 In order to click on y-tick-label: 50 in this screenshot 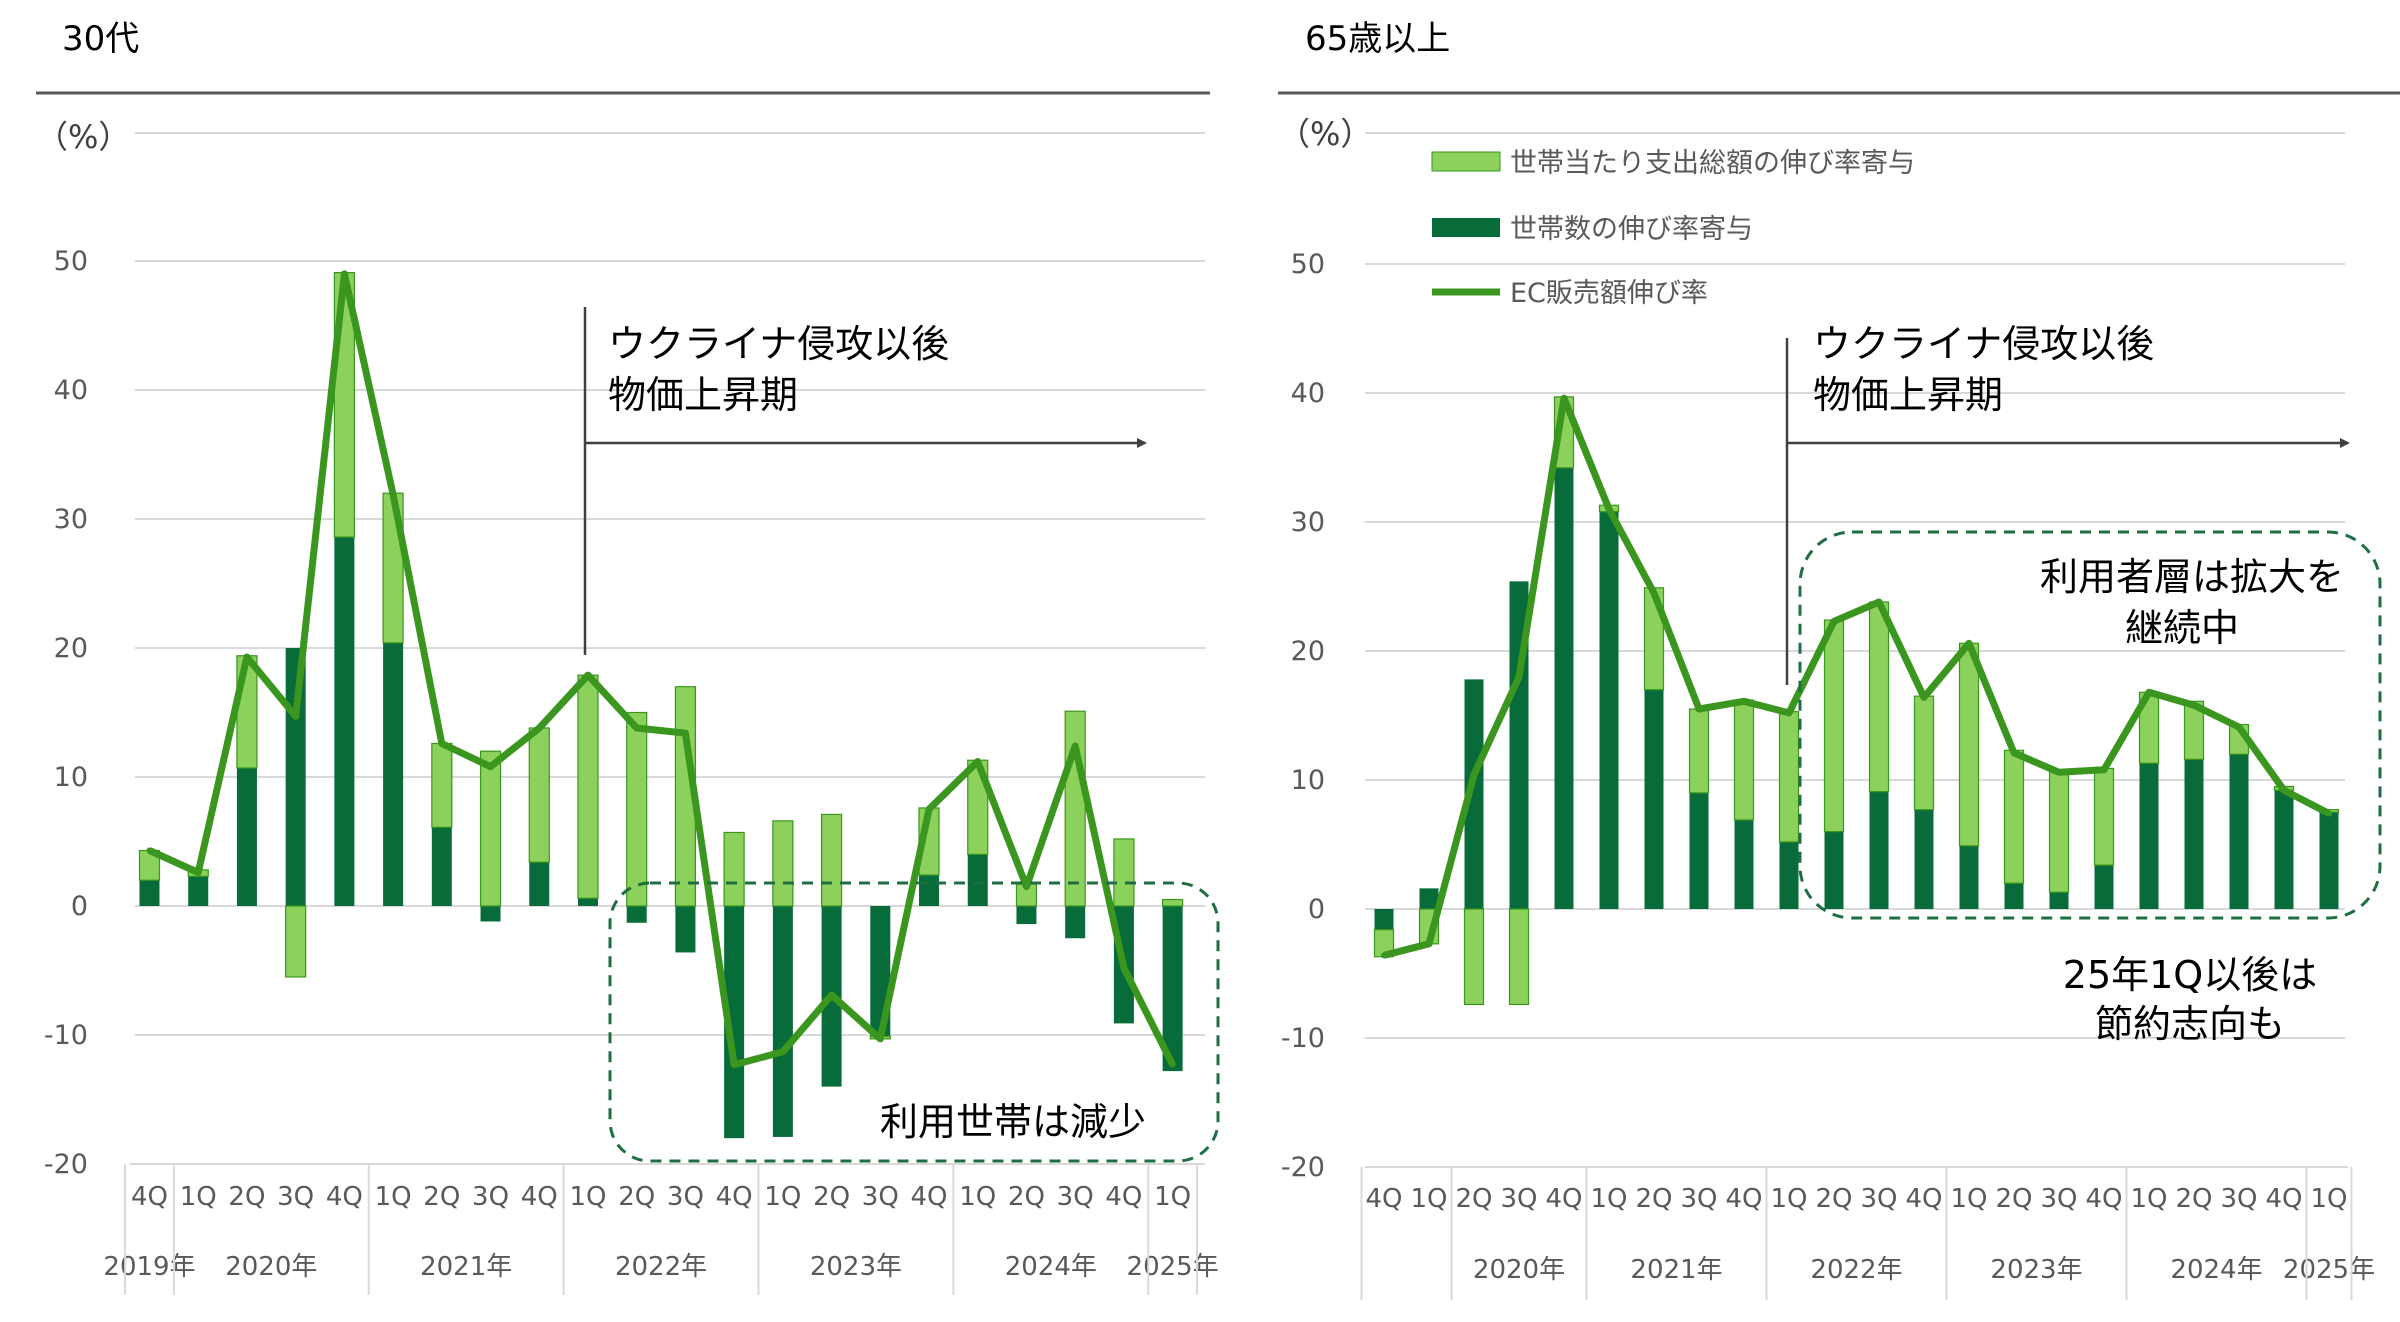, I will do `click(71, 261)`.